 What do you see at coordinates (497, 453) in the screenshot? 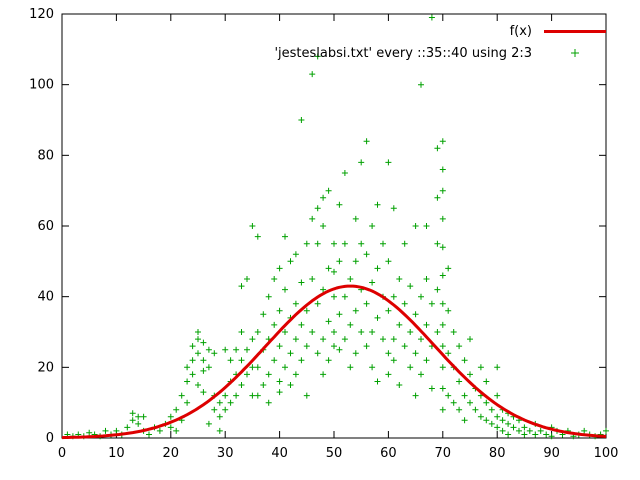
I see `x-tick-label: 80` at bounding box center [497, 453].